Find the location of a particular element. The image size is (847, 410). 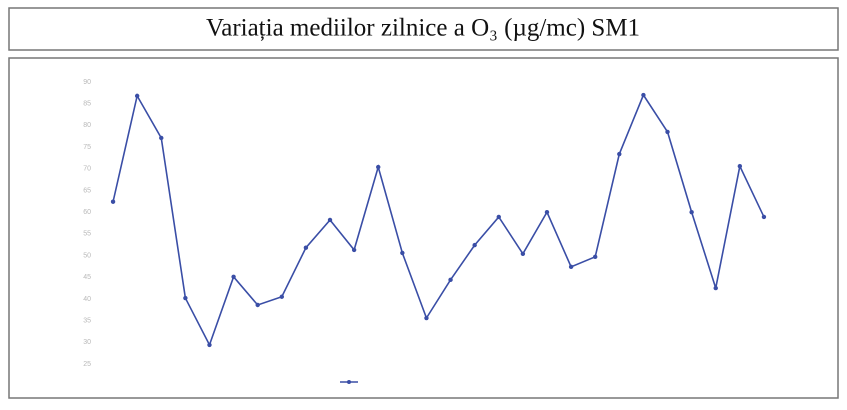

title-box is located at coordinates (423, 29).